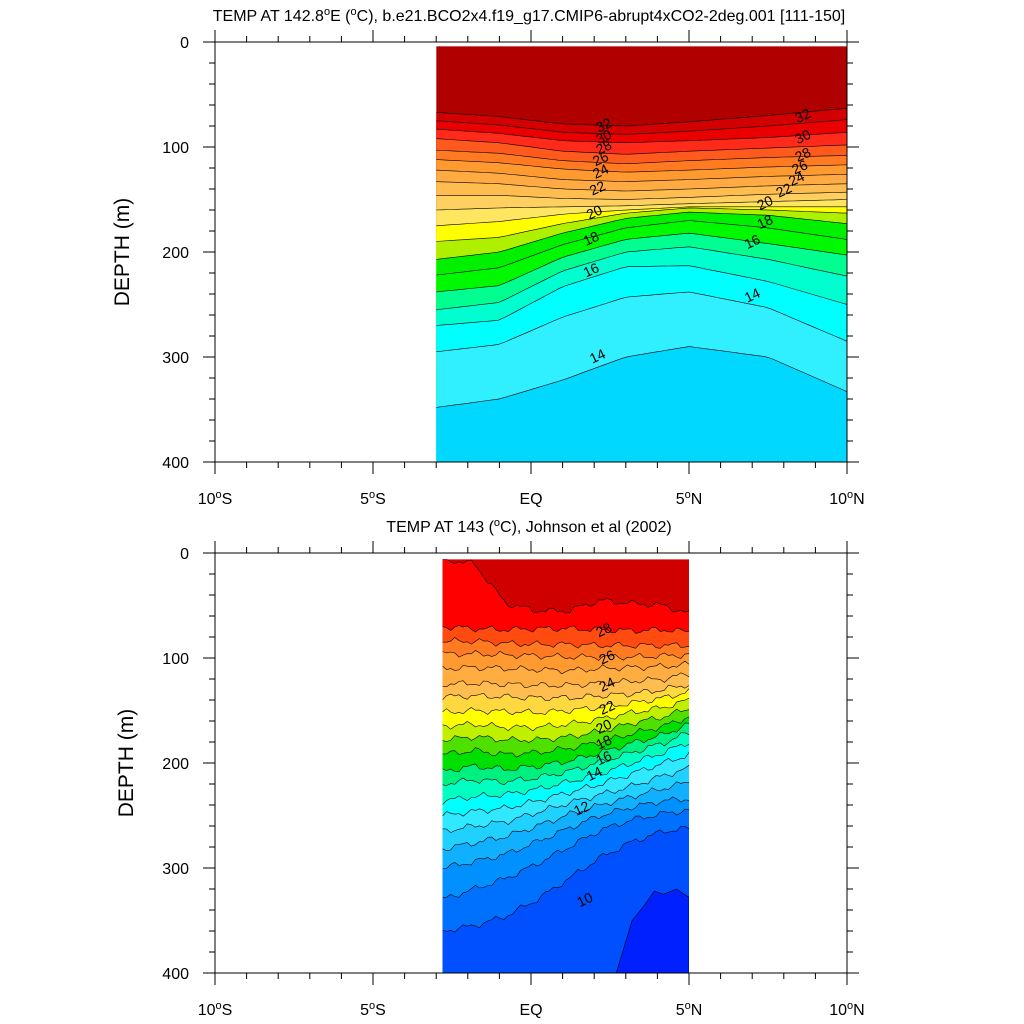 The height and width of the screenshot is (1024, 1024). Describe the element at coordinates (122, 252) in the screenshot. I see `top-panel-y-axis-label: DEPTH (m)` at that location.